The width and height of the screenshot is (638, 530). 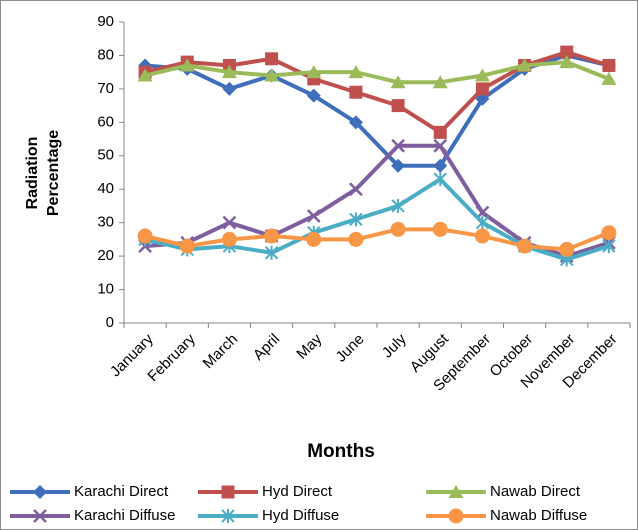 I want to click on series-line, so click(x=377, y=72).